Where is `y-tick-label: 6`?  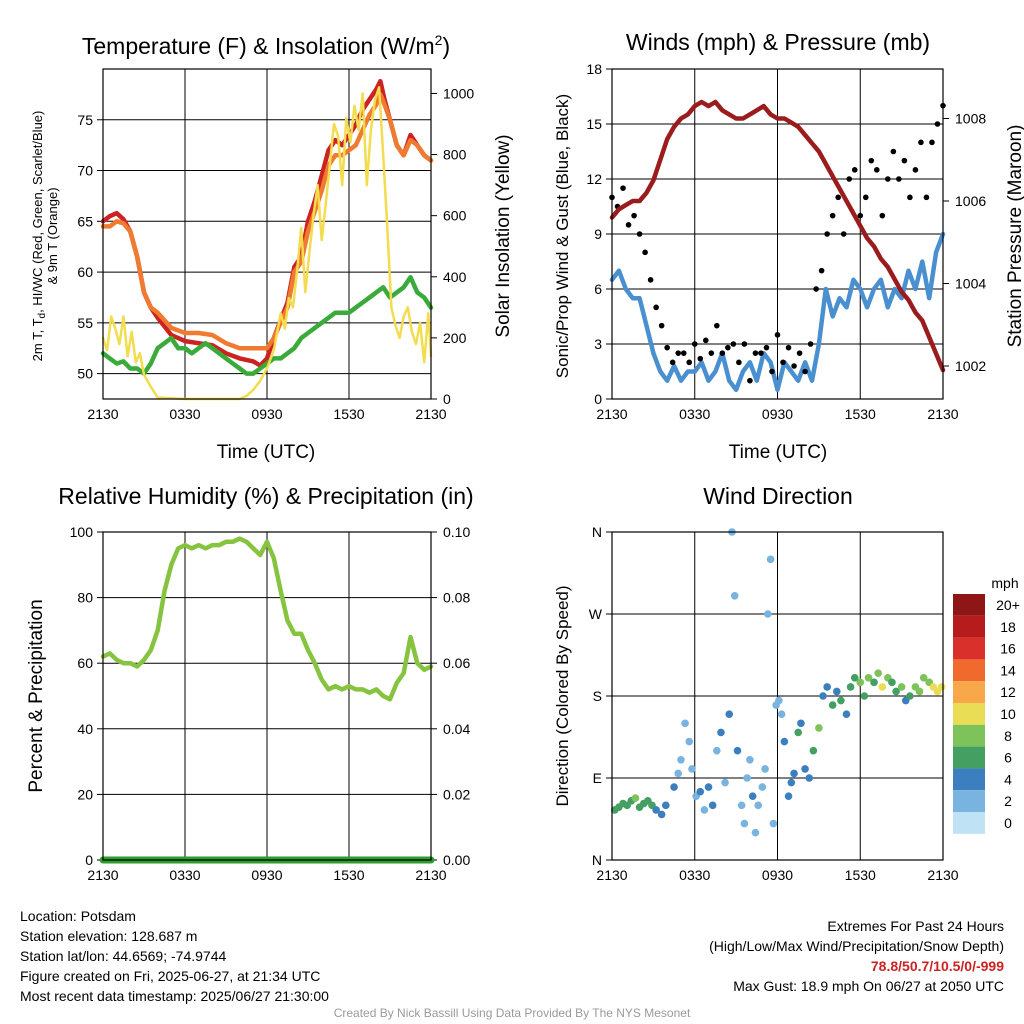 y-tick-label: 6 is located at coordinates (598, 289).